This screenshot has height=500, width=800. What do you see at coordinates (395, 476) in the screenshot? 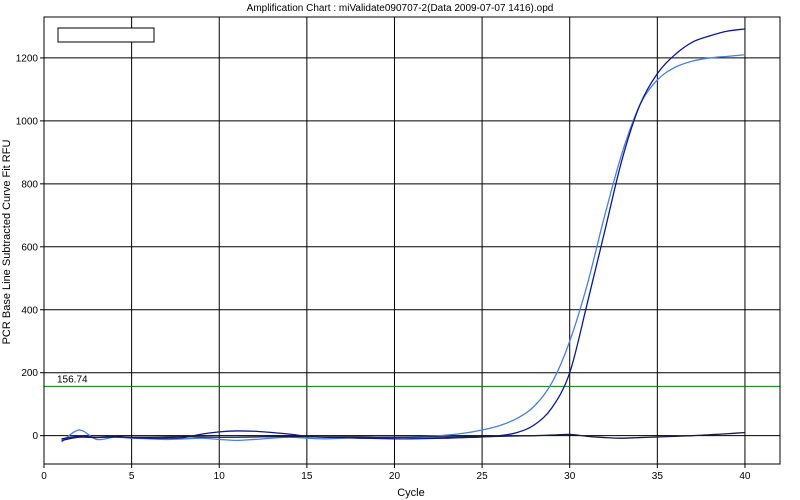
I see `x-tick-label: 20` at bounding box center [395, 476].